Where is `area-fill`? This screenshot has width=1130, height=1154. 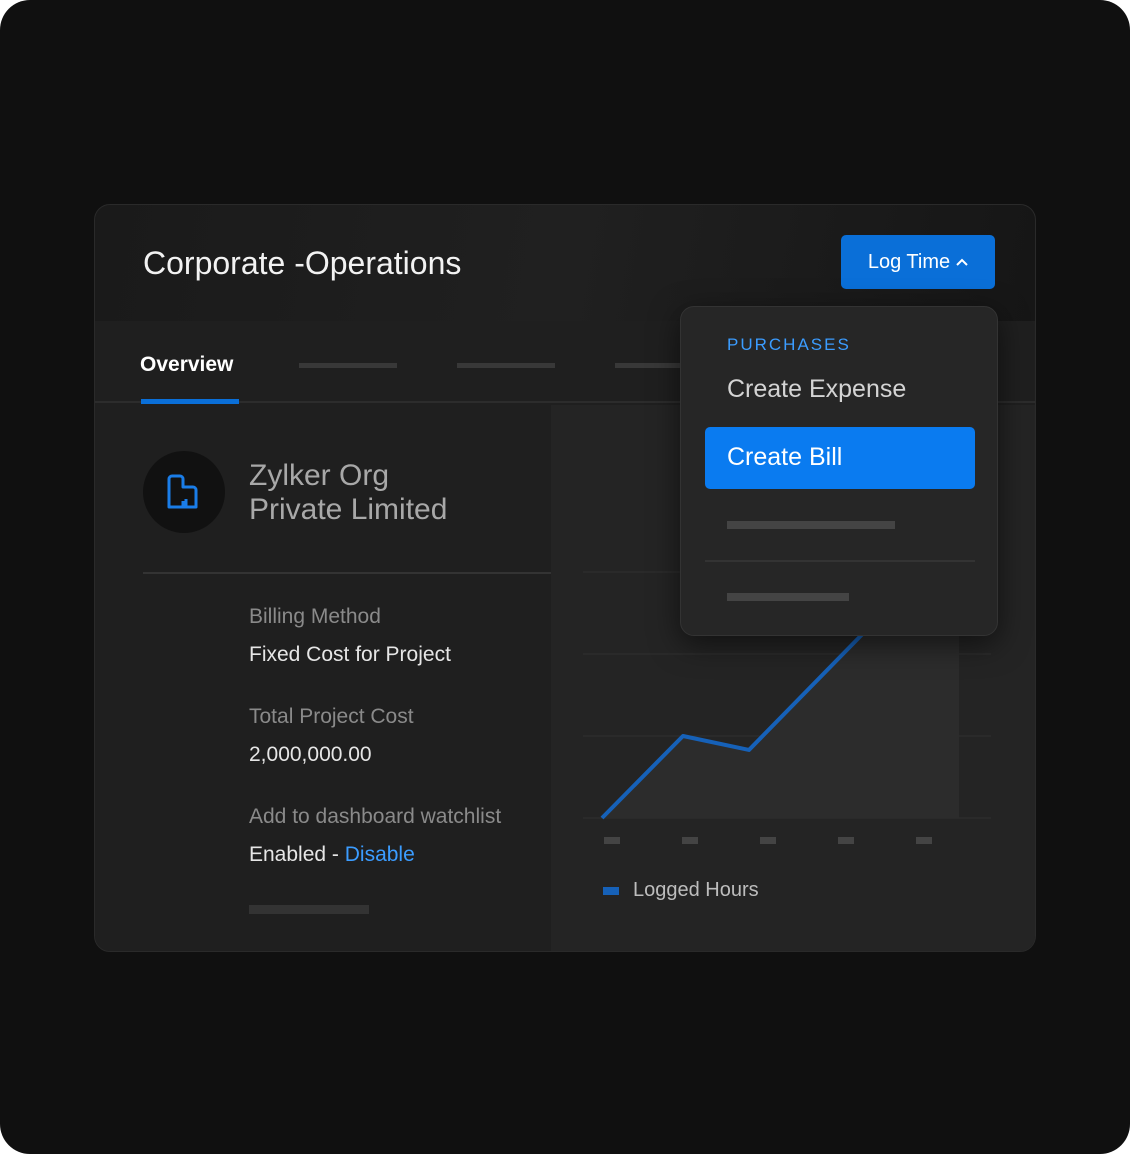
area-fill is located at coordinates (780, 678).